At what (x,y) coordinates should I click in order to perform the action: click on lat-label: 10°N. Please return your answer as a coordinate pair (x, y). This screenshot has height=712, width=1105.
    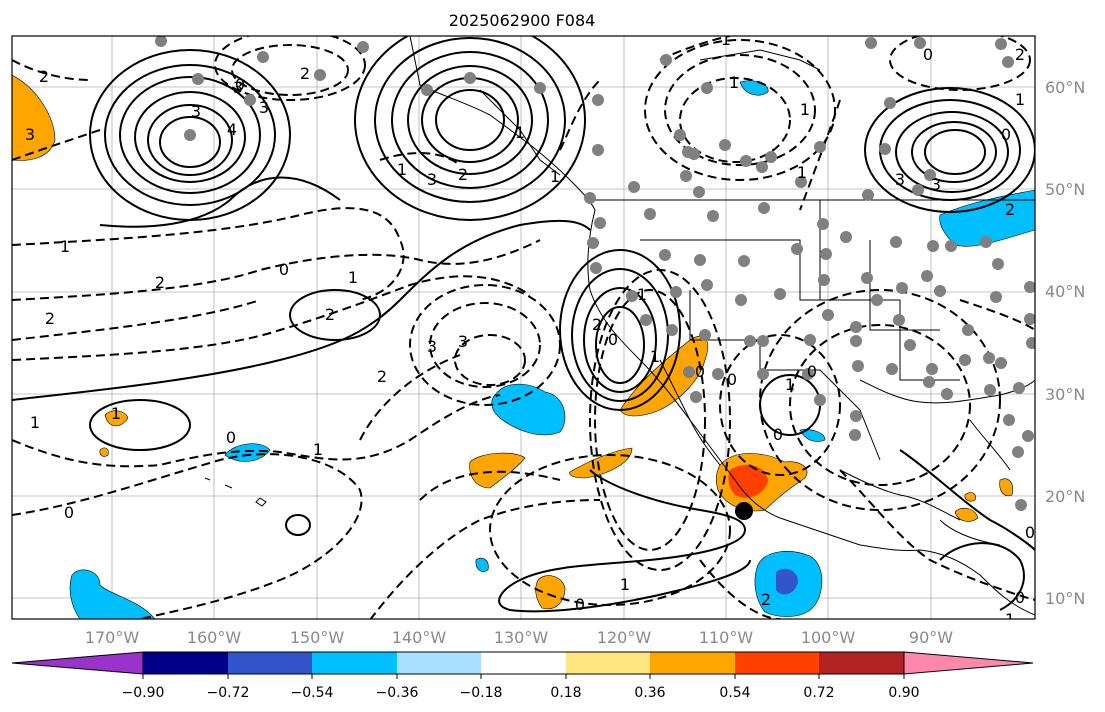
    Looking at the image, I should click on (1065, 598).